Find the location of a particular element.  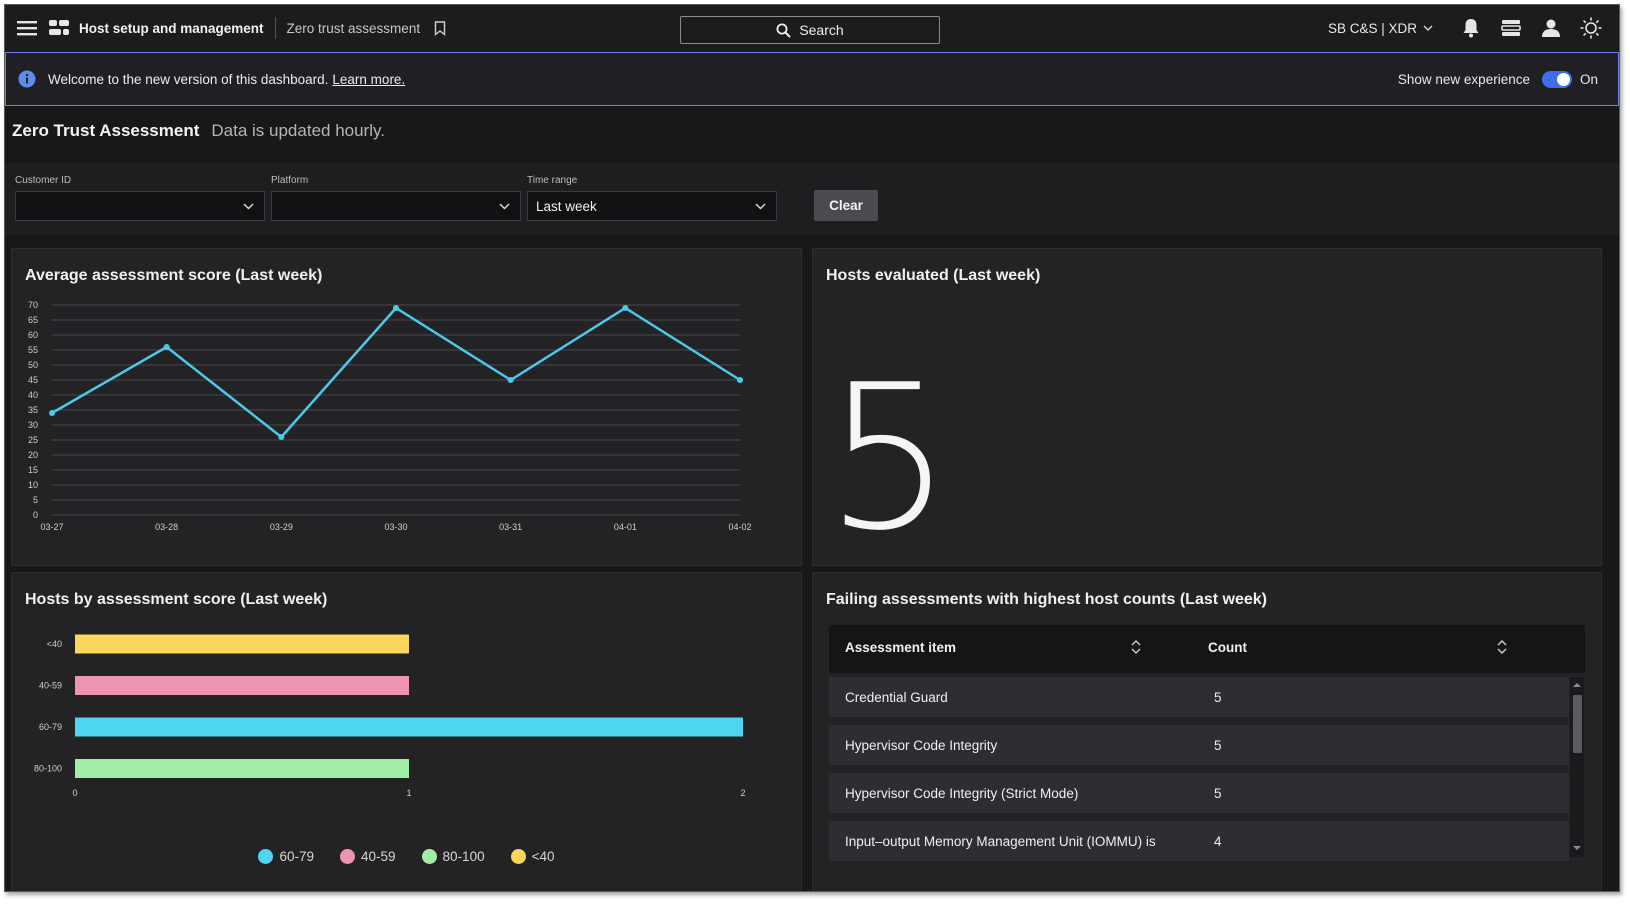

breadcrumb: Zero trust assessment is located at coordinates (353, 28).